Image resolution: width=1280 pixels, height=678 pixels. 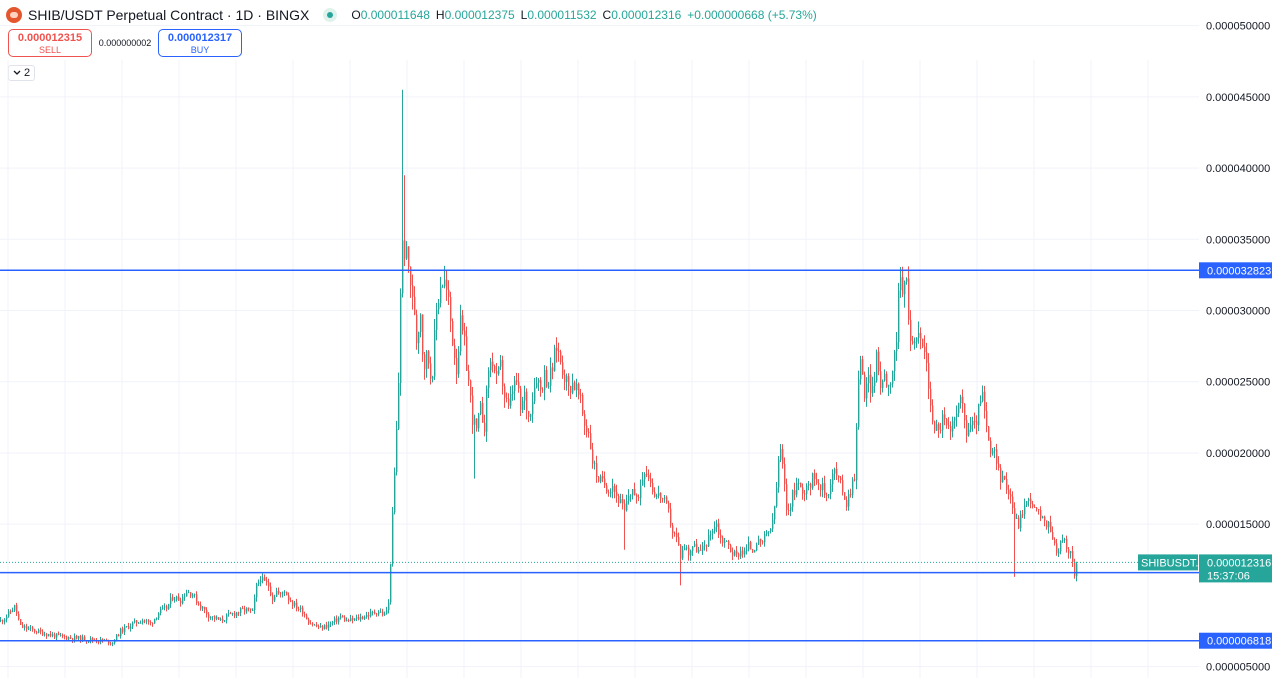 What do you see at coordinates (1238, 27) in the screenshot?
I see `y-tick-label: 0.000050000` at bounding box center [1238, 27].